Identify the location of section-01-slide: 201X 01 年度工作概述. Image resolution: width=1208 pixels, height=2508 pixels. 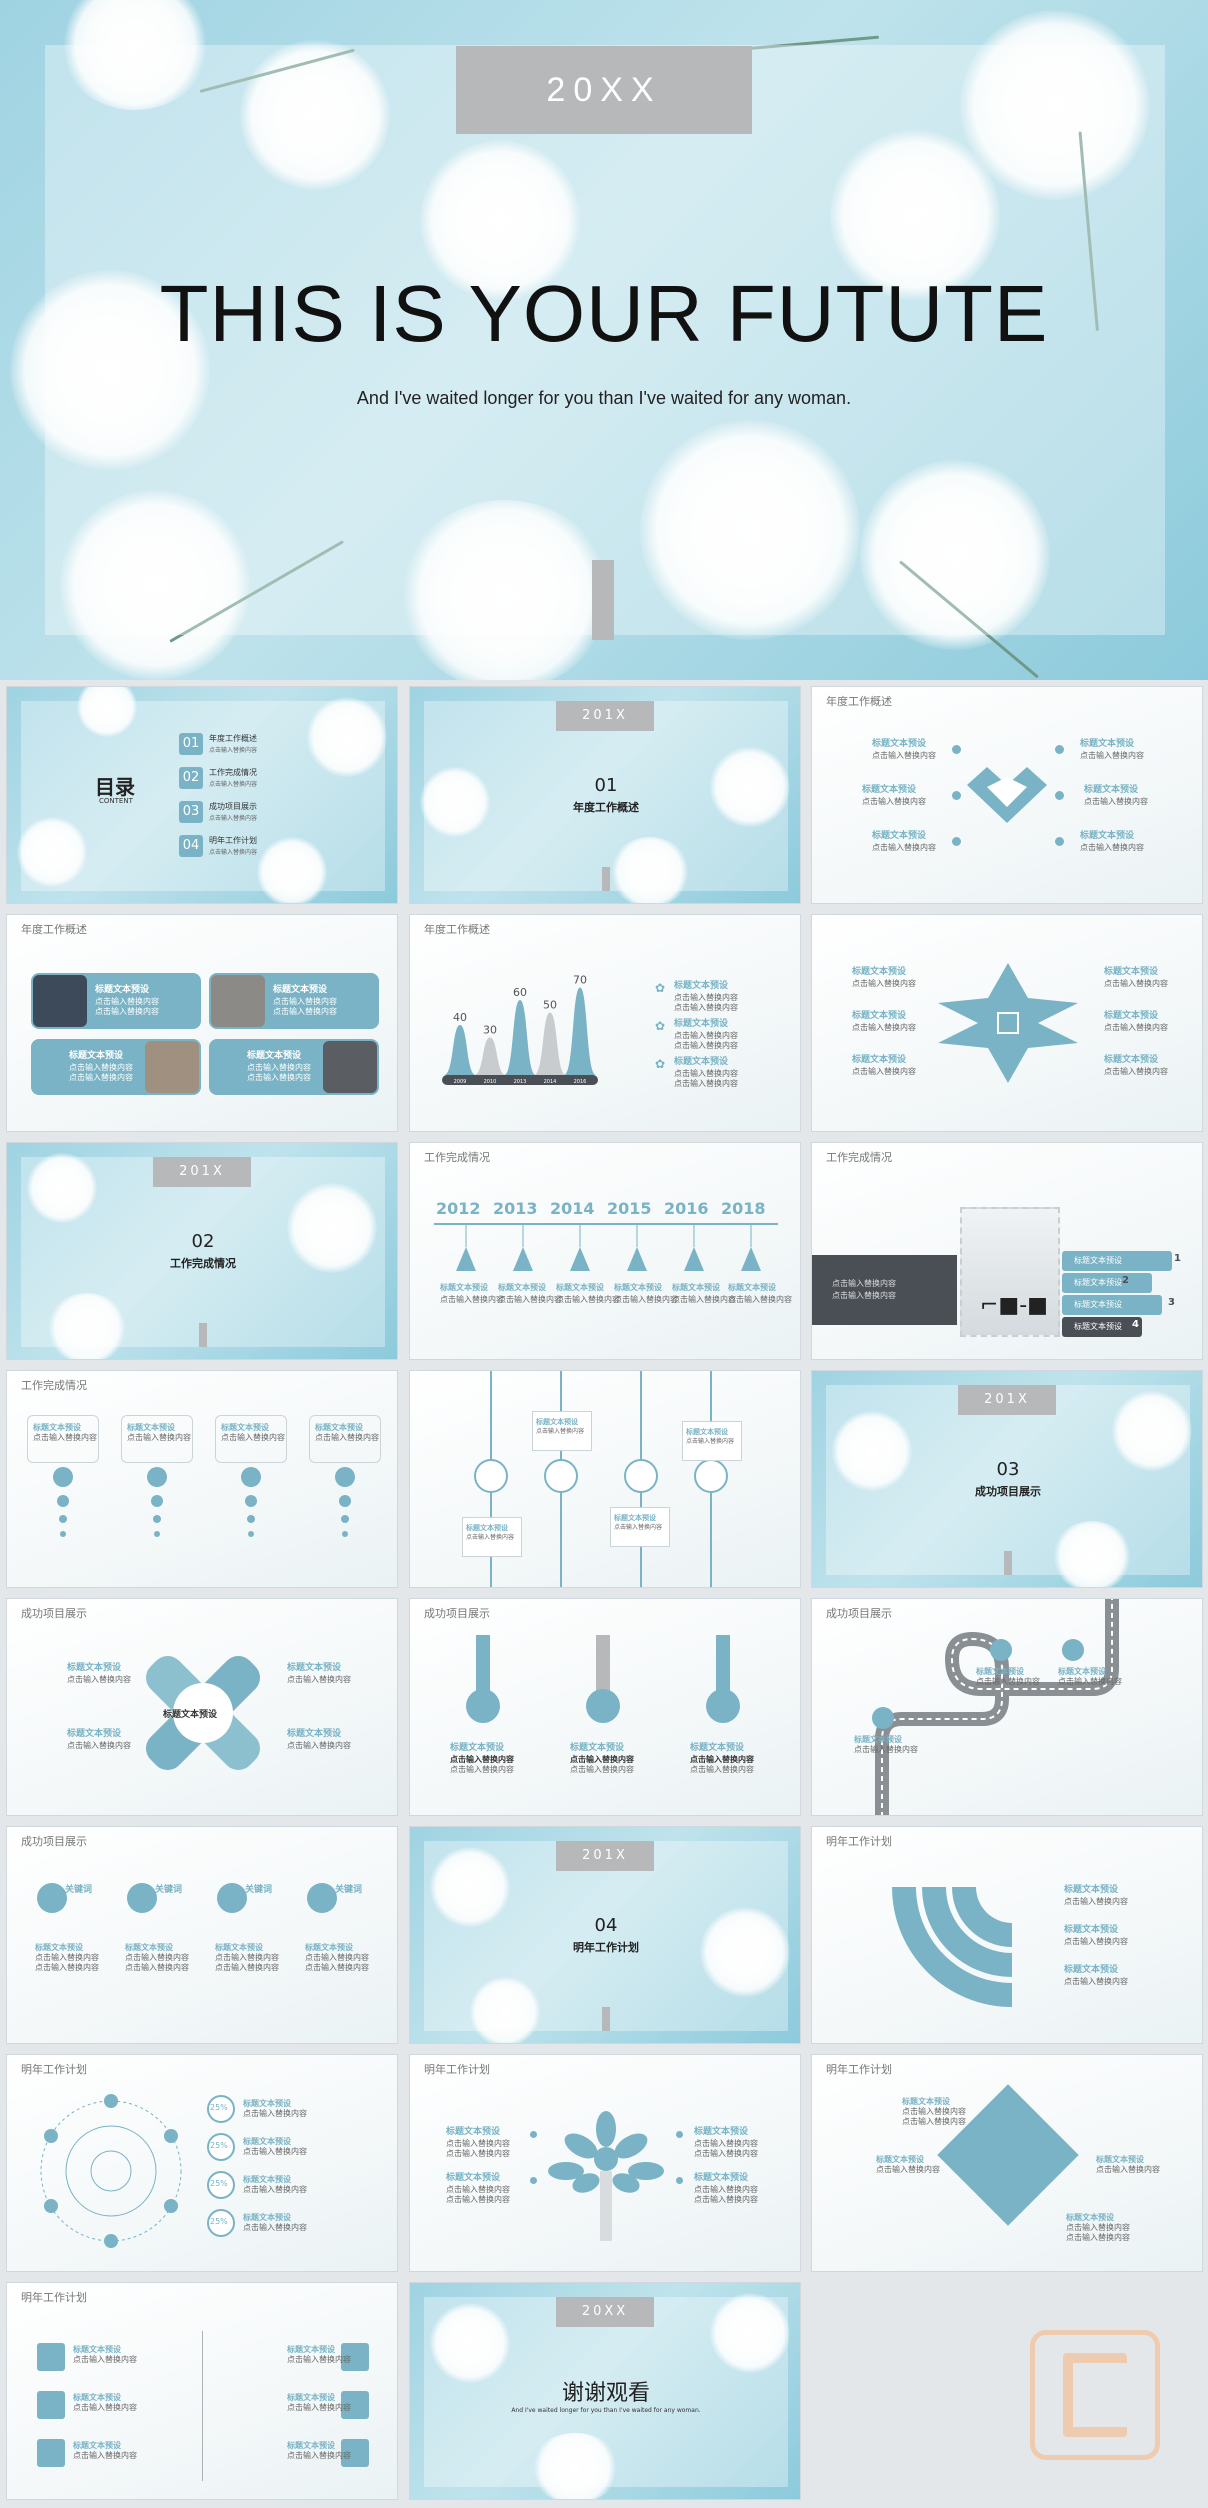
(605, 795).